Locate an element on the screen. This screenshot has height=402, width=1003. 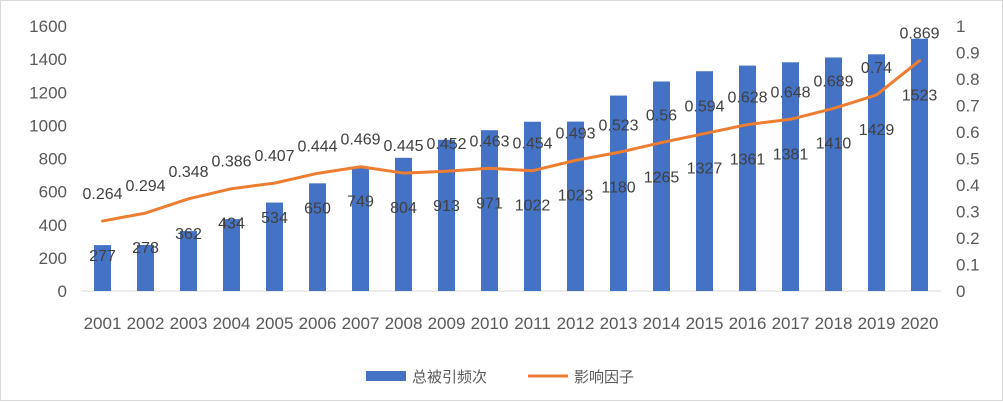
bar-value-label: 1023 is located at coordinates (576, 195).